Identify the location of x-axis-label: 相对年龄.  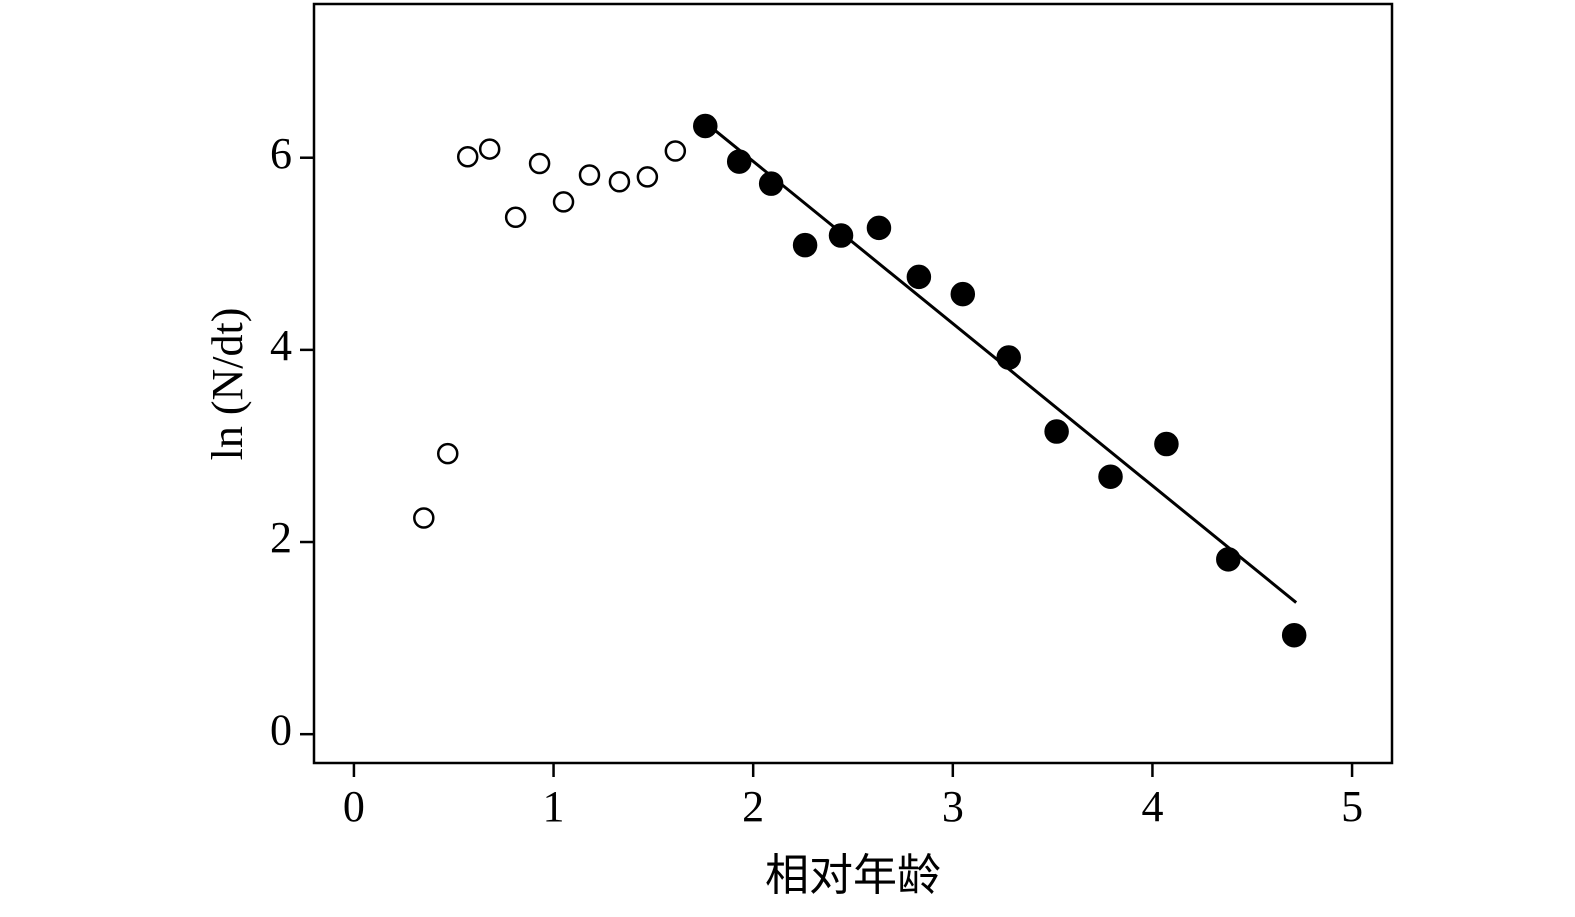
(853, 875).